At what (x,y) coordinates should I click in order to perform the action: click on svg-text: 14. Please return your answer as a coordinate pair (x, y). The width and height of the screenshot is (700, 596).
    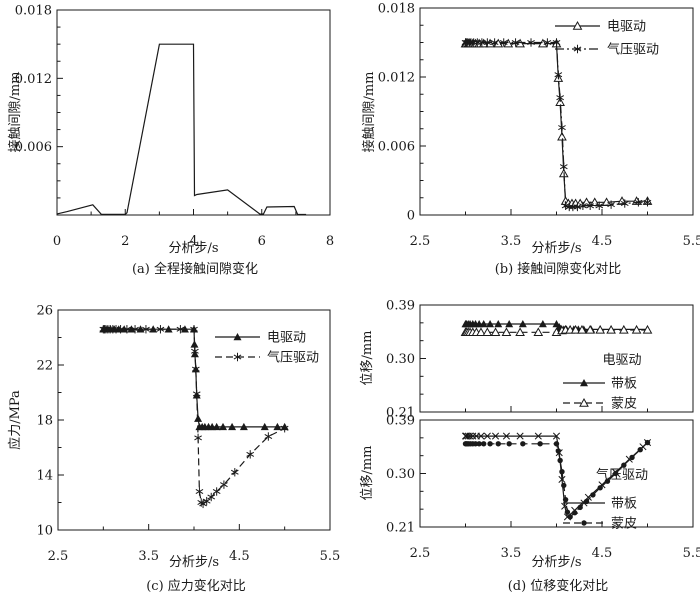
    Looking at the image, I should click on (44, 476).